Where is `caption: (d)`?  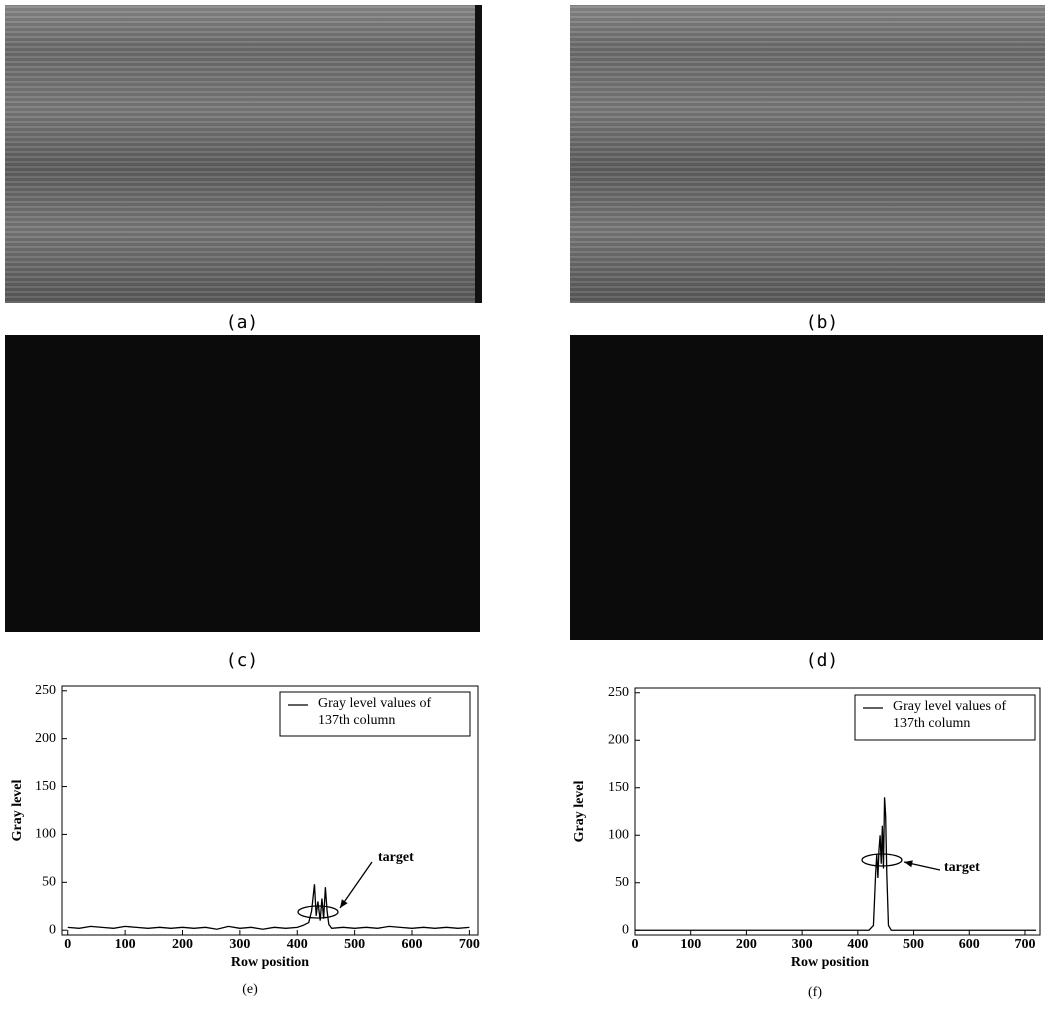 caption: (d) is located at coordinates (822, 660).